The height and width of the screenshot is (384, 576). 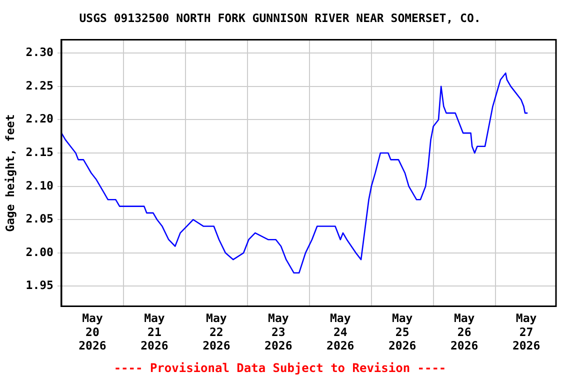 What do you see at coordinates (464, 332) in the screenshot?
I see `x-tick-label: May 26 2026` at bounding box center [464, 332].